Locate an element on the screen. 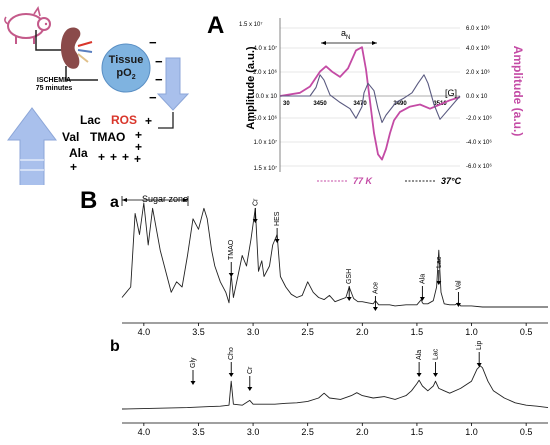  sugar-zone-label: Sugar zone is located at coordinates (165, 199).